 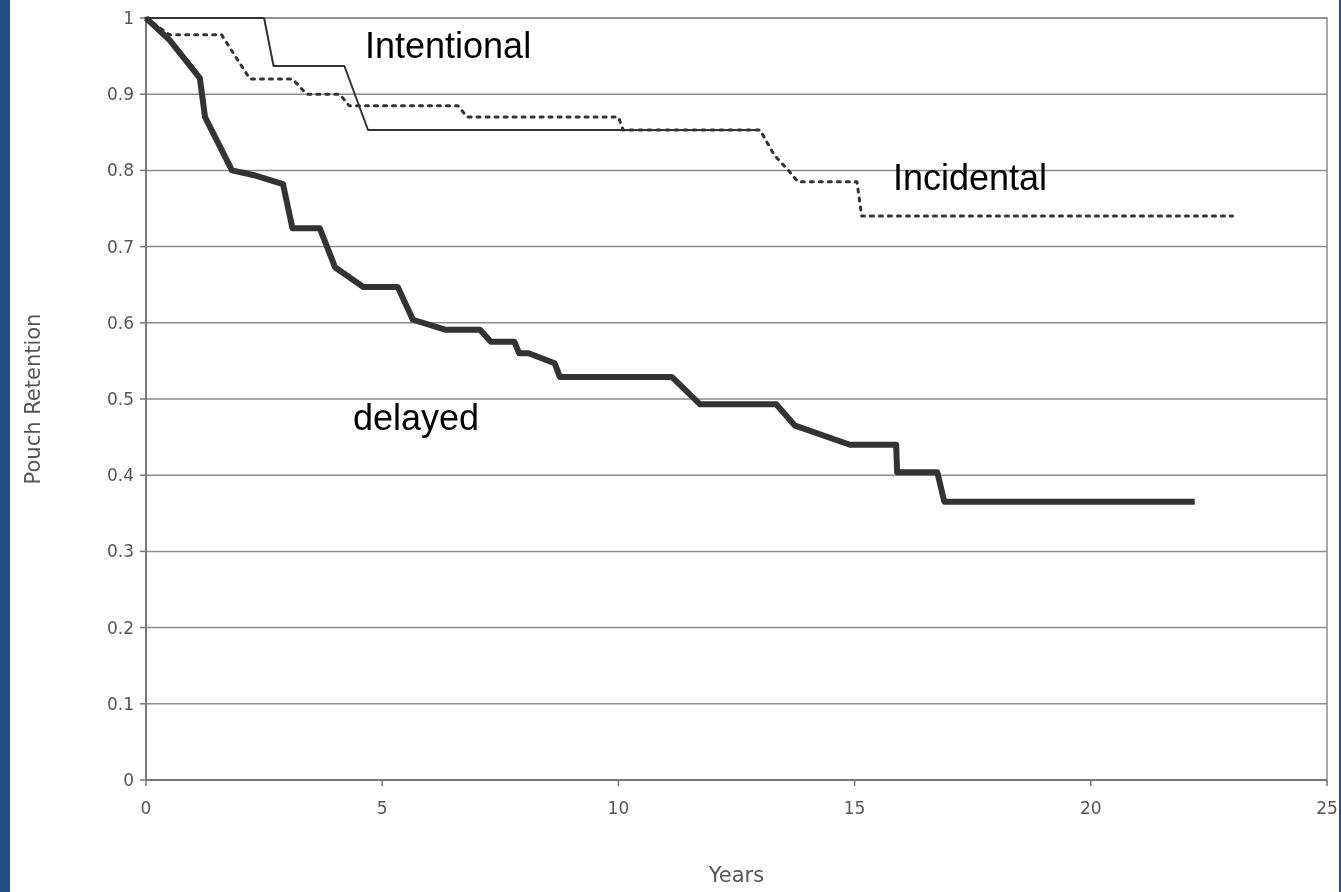 What do you see at coordinates (416, 417) in the screenshot?
I see `series-label: delayed` at bounding box center [416, 417].